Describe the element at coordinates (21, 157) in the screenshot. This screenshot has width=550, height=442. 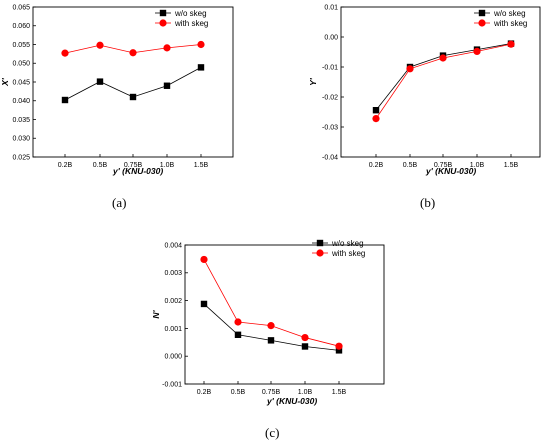
I see `chart-a-y-tick-label: 0.025` at that location.